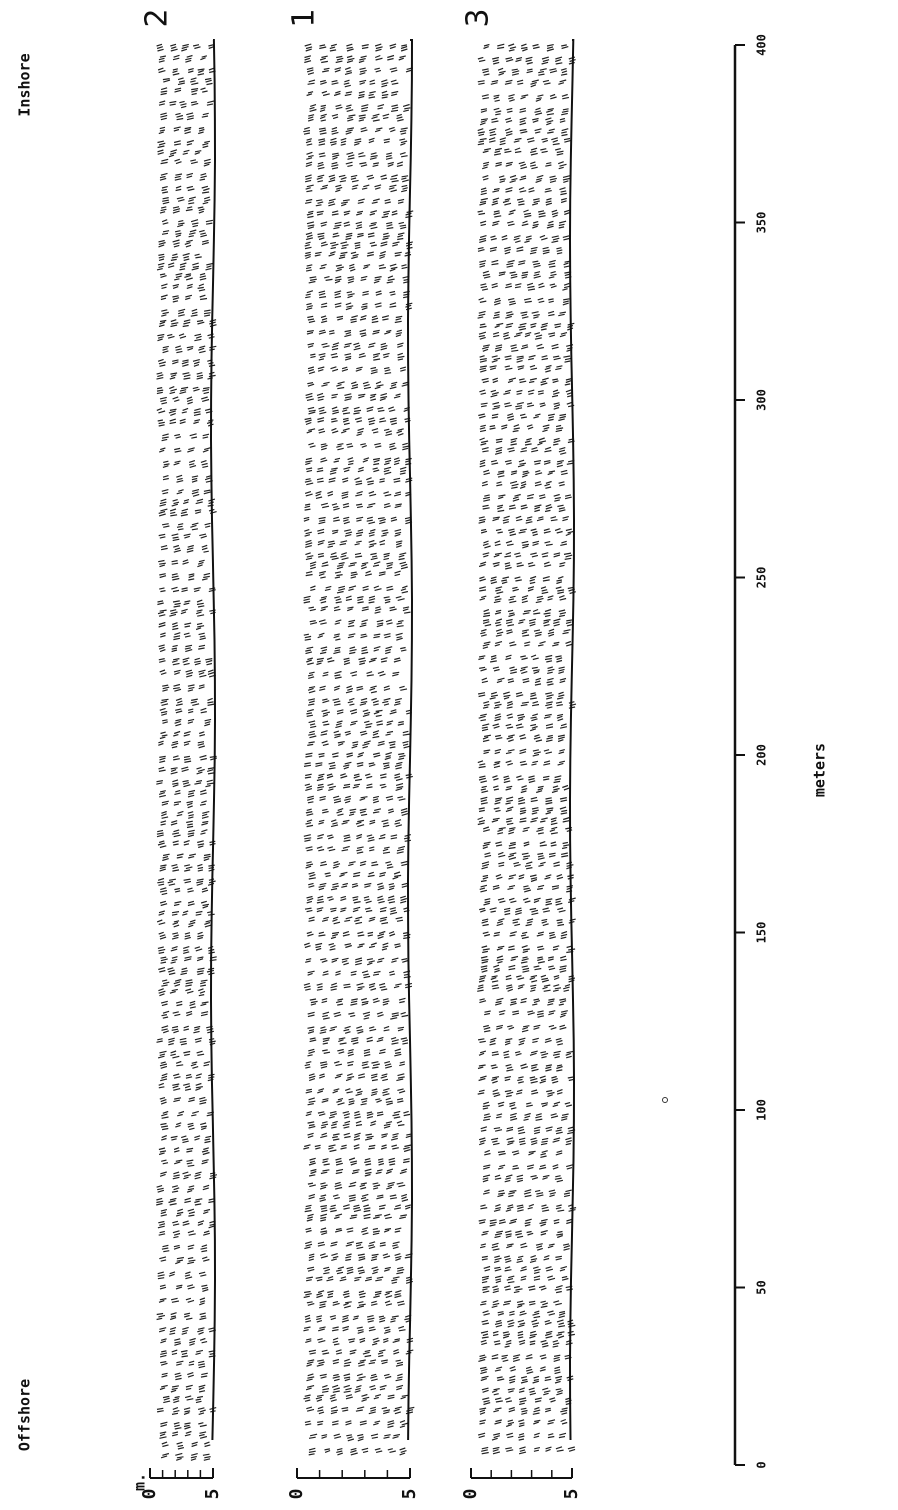 Image resolution: width=898 pixels, height=1510 pixels. What do you see at coordinates (665, 1100) in the screenshot?
I see `speck` at bounding box center [665, 1100].